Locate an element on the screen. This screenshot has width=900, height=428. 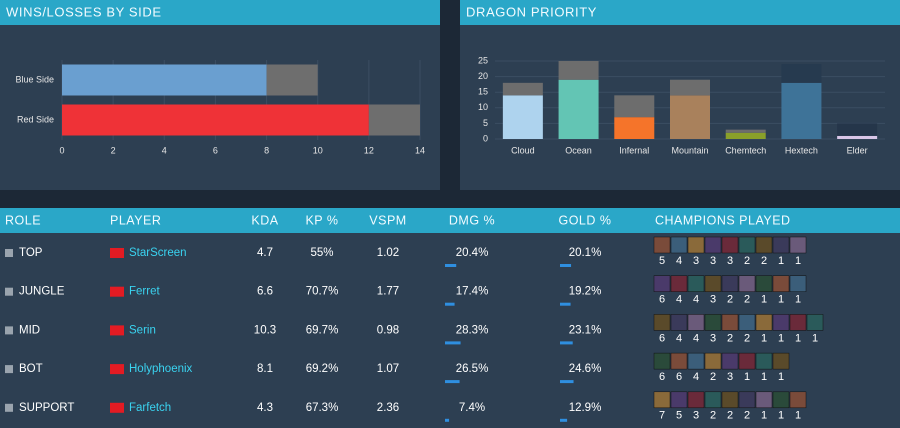
panel-title: DRAGON PRIORITY is located at coordinates (531, 11).